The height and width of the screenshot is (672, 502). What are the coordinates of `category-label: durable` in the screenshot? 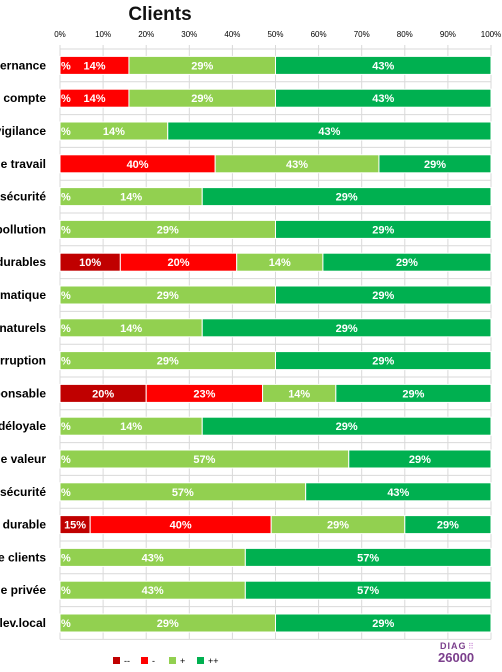 It's located at (25, 525).